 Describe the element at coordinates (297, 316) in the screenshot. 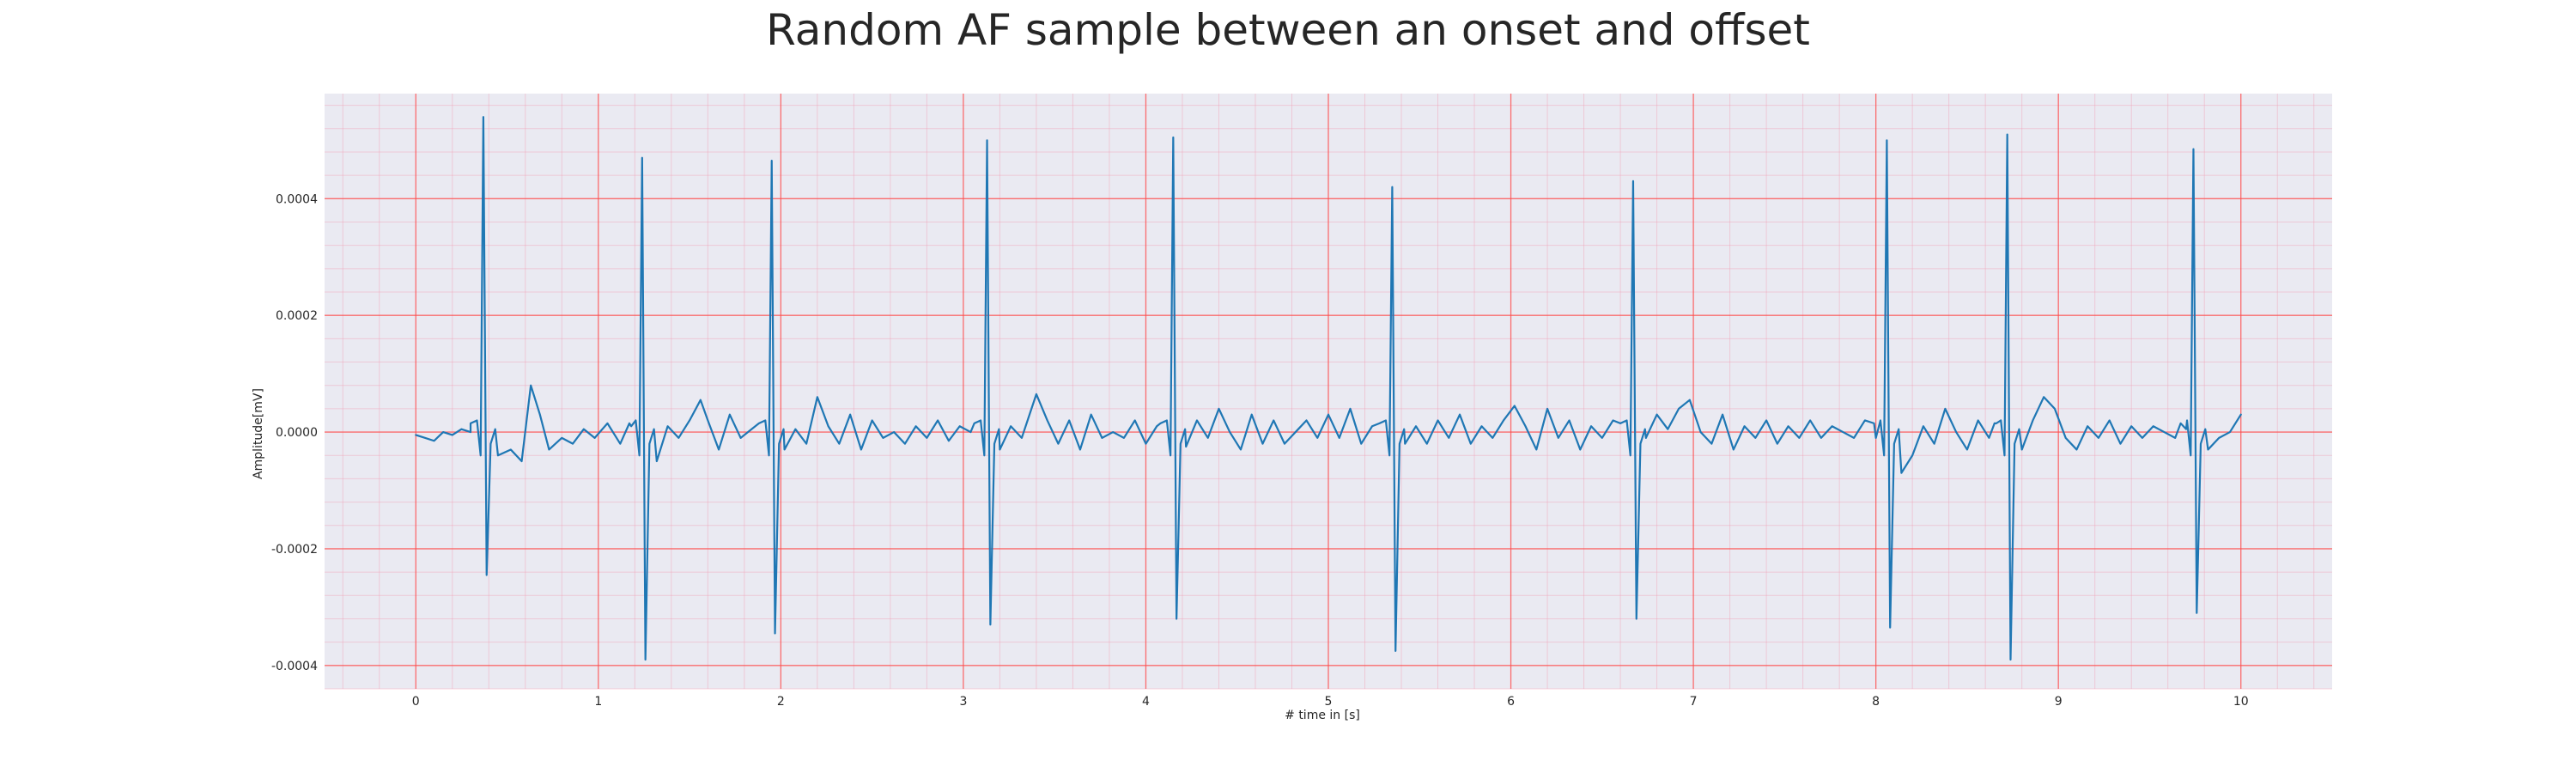

I see `y-tick-label: 0.0002` at that location.